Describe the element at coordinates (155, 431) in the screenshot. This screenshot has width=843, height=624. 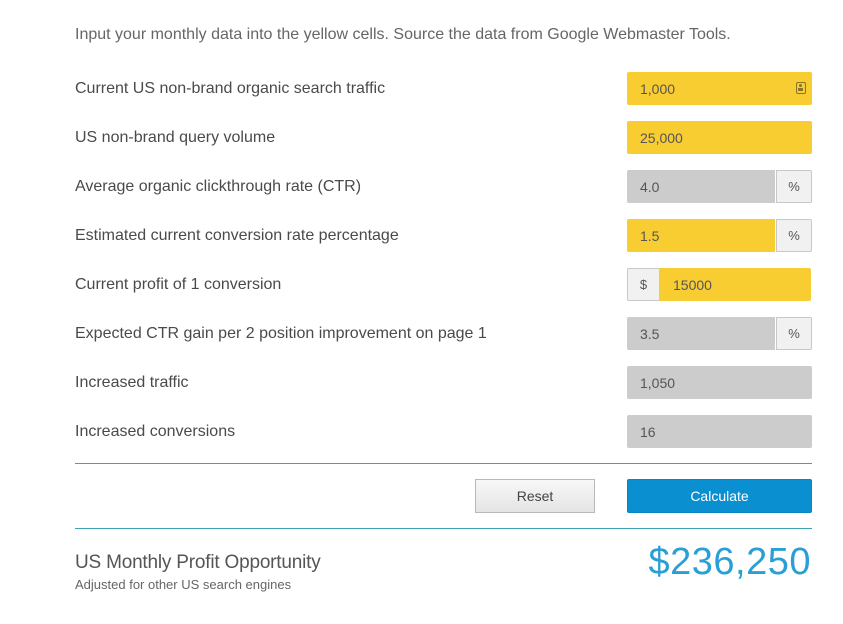
I see `increased-conversions-label: Increased conversions` at that location.